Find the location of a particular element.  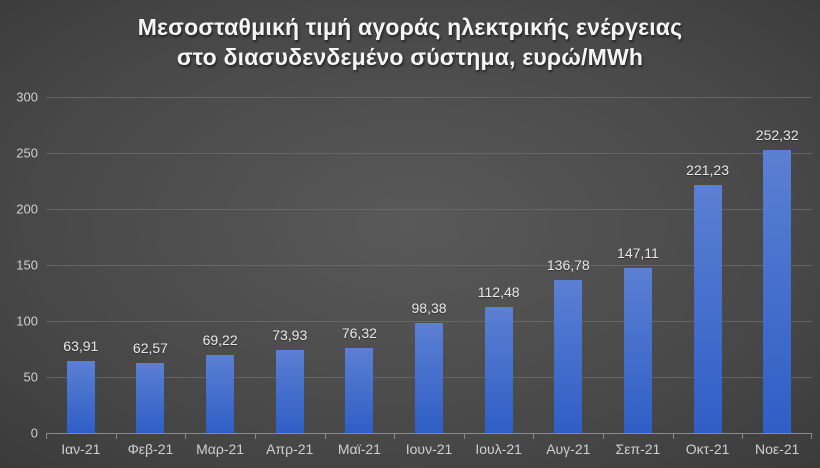

bar-slot: 252,32 is located at coordinates (777, 265).